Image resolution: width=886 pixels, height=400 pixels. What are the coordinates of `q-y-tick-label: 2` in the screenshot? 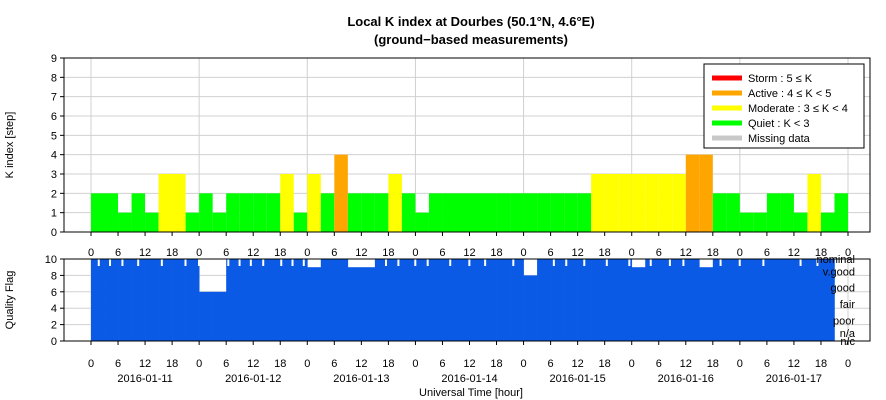 It's located at (54, 326).